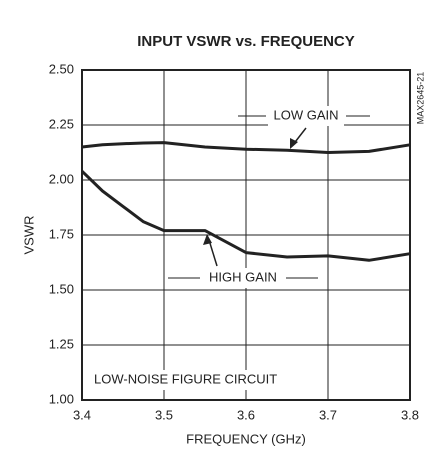 Image resolution: width=431 pixels, height=455 pixels. What do you see at coordinates (246, 438) in the screenshot?
I see `x-axis-label: FREQUENCY (GHz)` at bounding box center [246, 438].